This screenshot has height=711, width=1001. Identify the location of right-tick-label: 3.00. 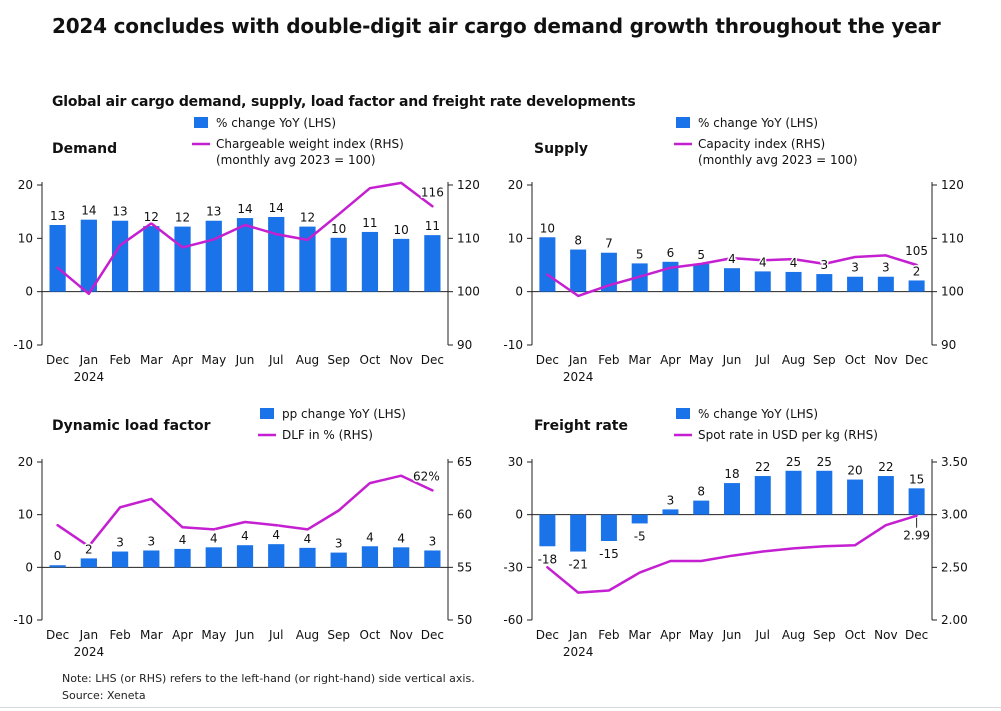
(954, 515).